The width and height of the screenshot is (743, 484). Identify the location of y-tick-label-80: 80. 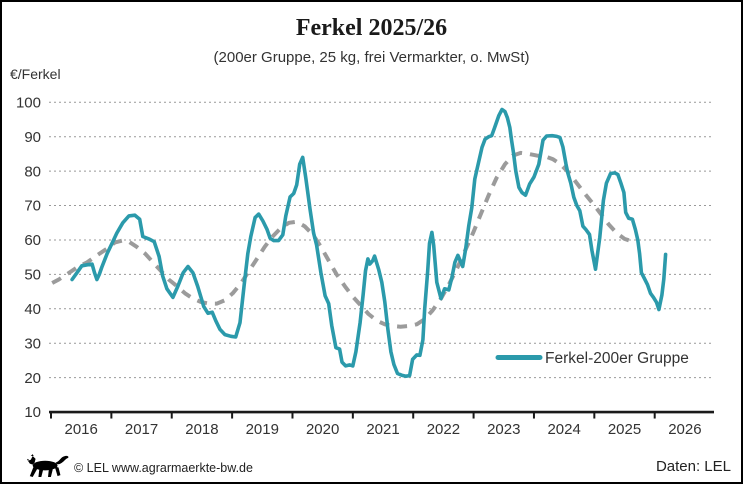
(32, 171).